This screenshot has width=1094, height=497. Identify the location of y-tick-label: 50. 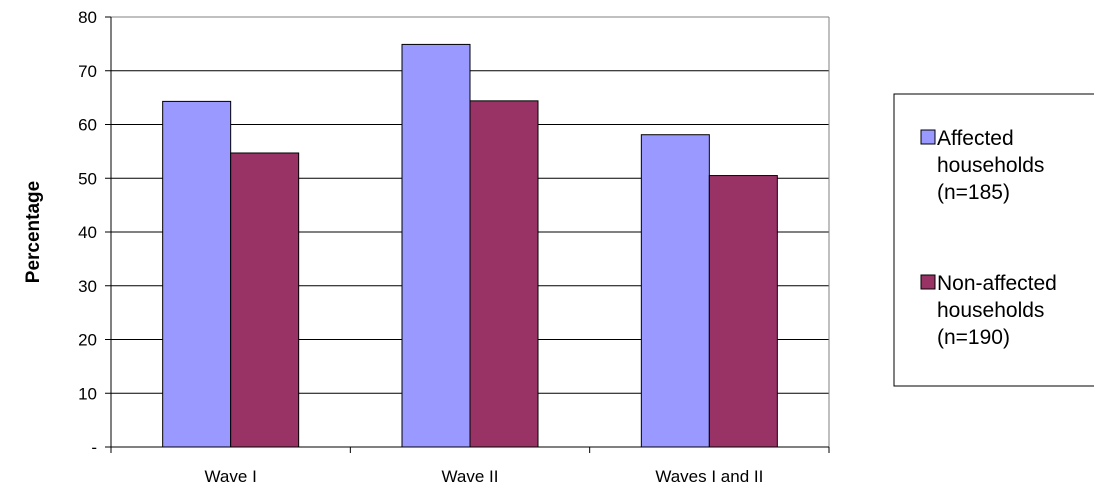
(87, 178).